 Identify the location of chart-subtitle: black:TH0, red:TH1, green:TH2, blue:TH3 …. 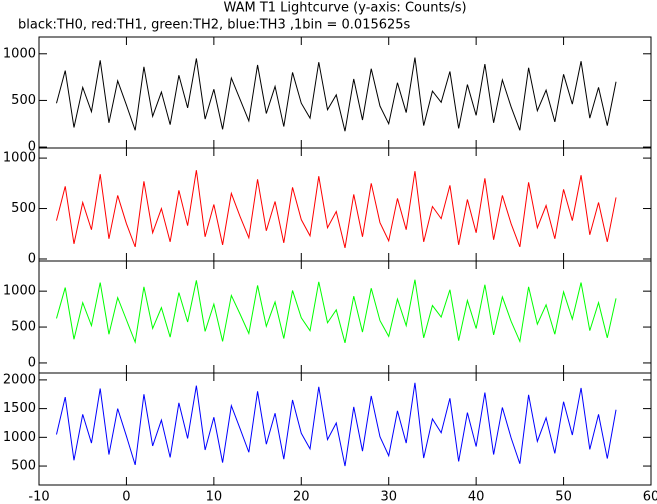
(214, 25).